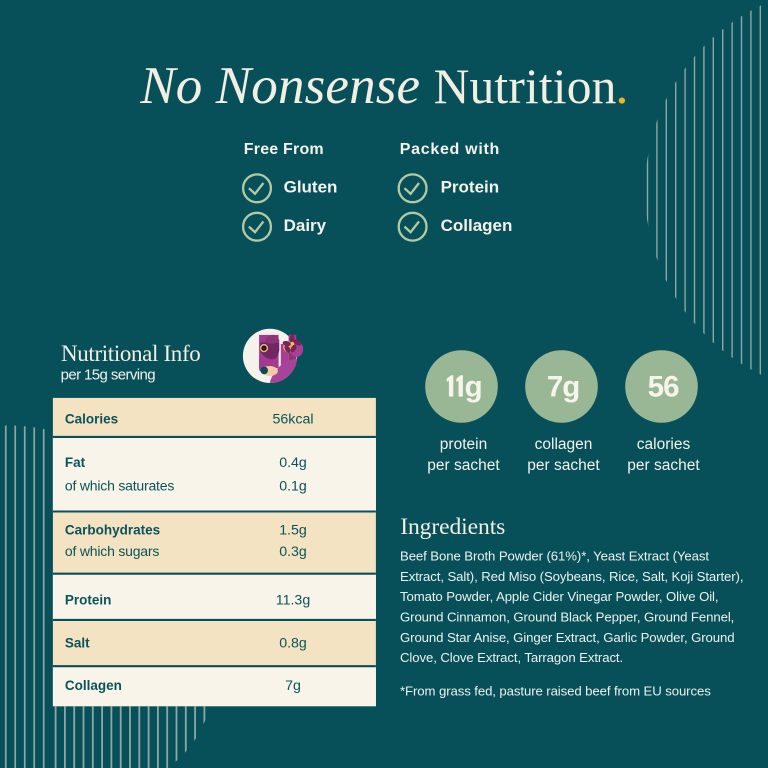 Image resolution: width=768 pixels, height=768 pixels. I want to click on svg-text: 0.3g, so click(293, 552).